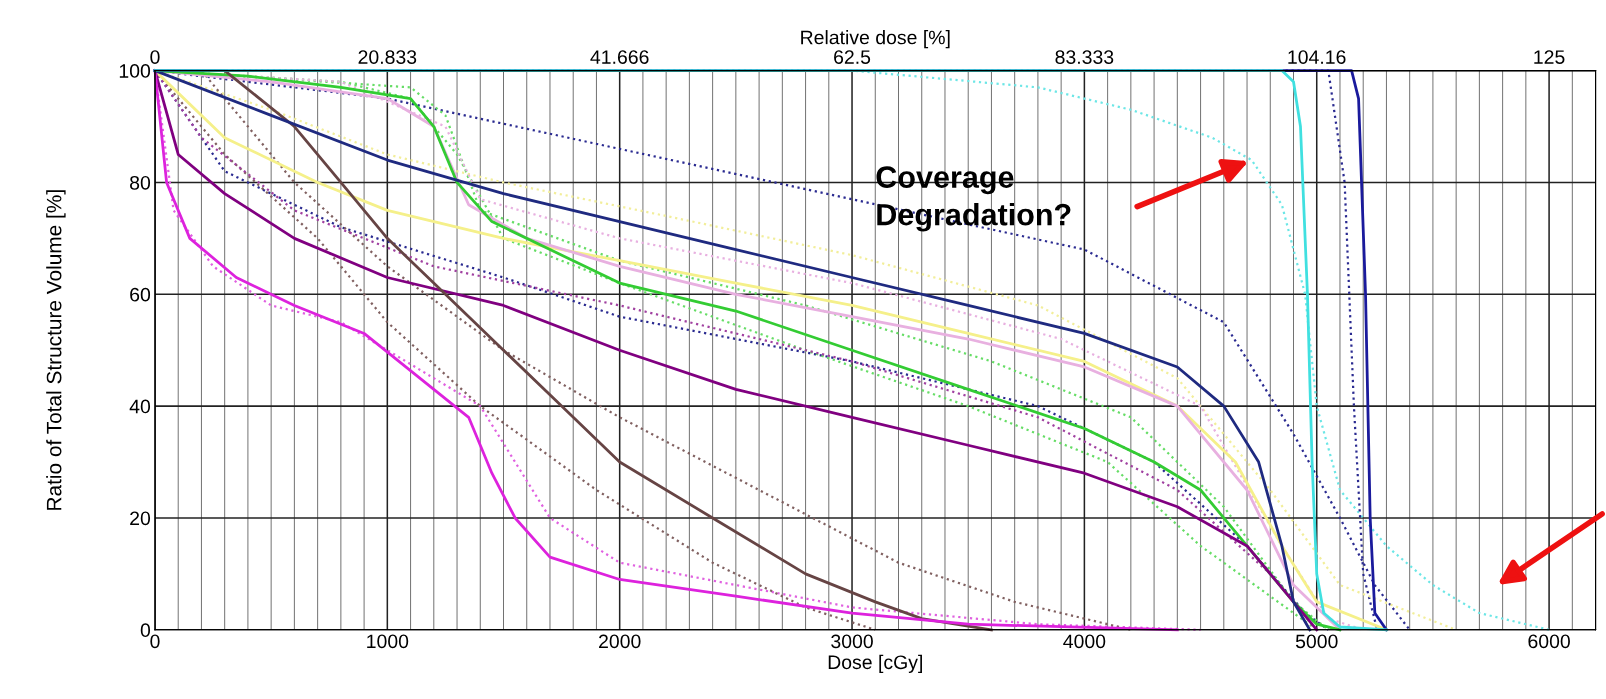 This screenshot has width=1606, height=699. Describe the element at coordinates (56, 350) in the screenshot. I see `y-axis-title: Ratio of Total Structure Volume [%]` at that location.